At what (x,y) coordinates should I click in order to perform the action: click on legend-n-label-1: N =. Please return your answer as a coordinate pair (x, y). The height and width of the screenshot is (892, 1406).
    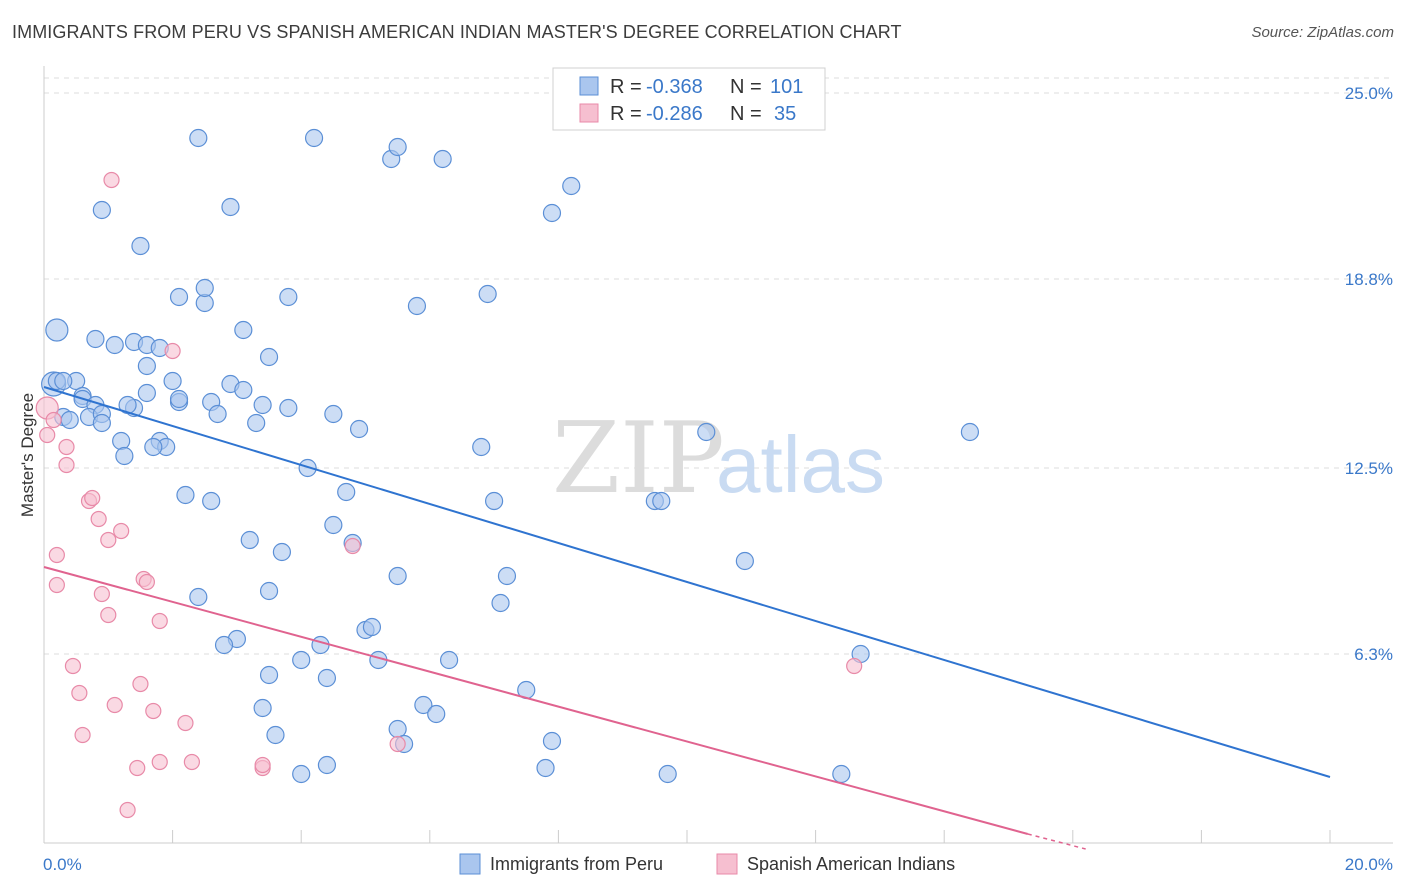
    Looking at the image, I should click on (746, 87).